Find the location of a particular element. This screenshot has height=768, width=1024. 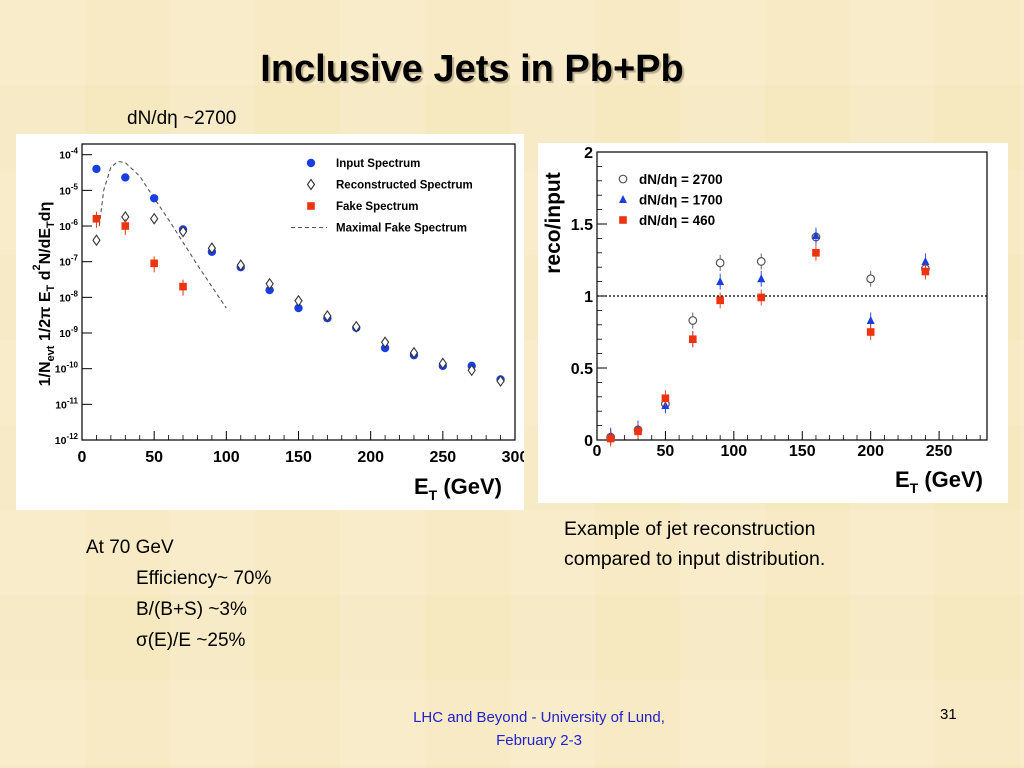

spectrum-x-tick-label: 200 is located at coordinates (370, 457).